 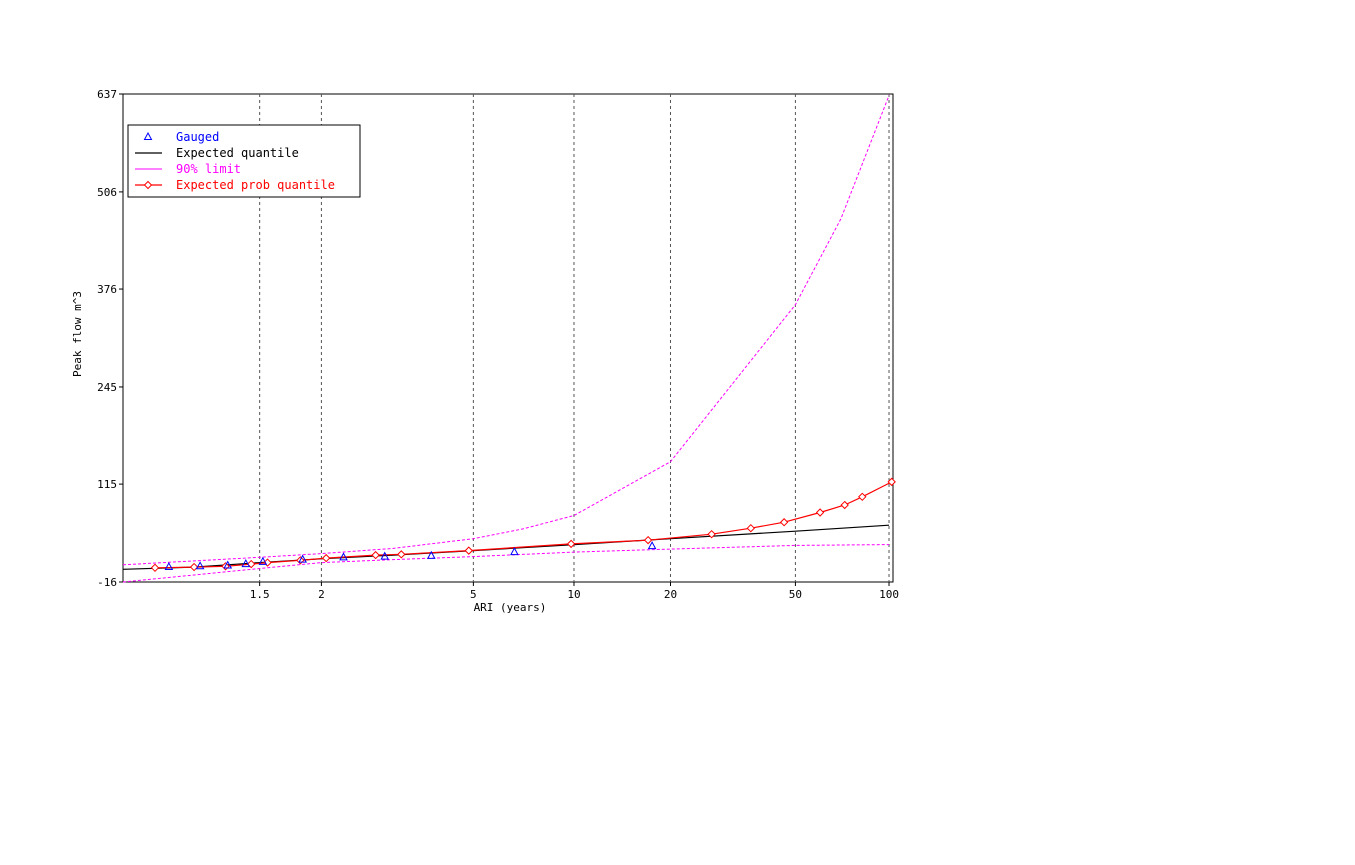 I want to click on x-tick-label: 20, so click(x=670, y=594).